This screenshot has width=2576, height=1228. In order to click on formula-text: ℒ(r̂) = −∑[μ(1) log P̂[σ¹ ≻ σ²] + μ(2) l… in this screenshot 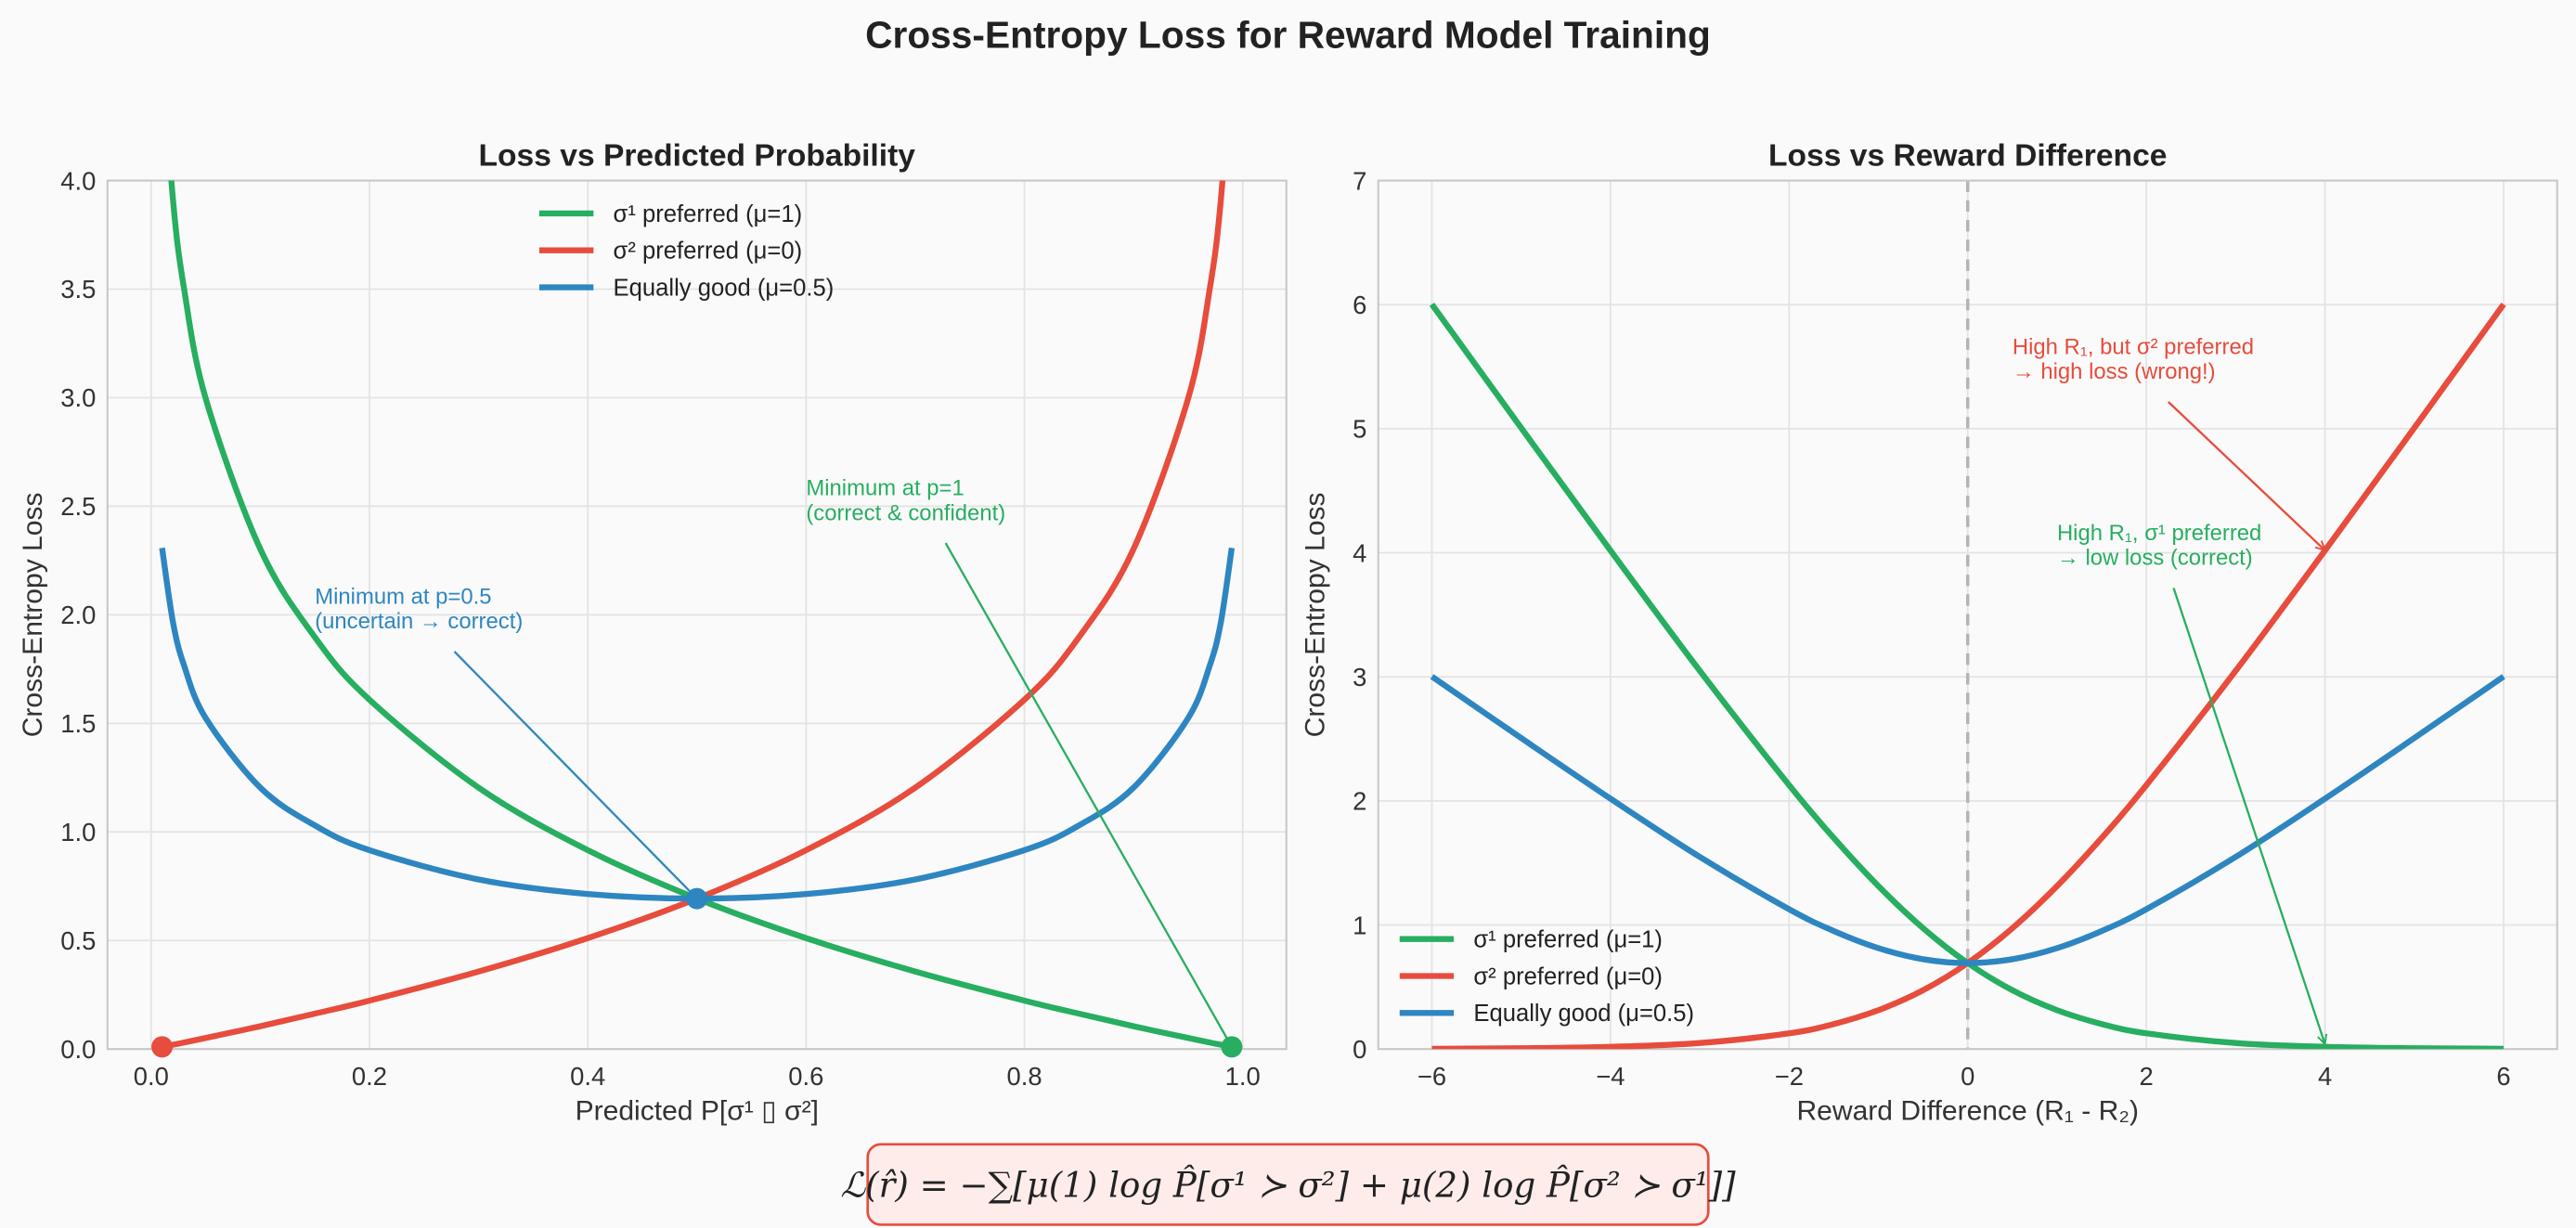, I will do `click(1288, 1185)`.